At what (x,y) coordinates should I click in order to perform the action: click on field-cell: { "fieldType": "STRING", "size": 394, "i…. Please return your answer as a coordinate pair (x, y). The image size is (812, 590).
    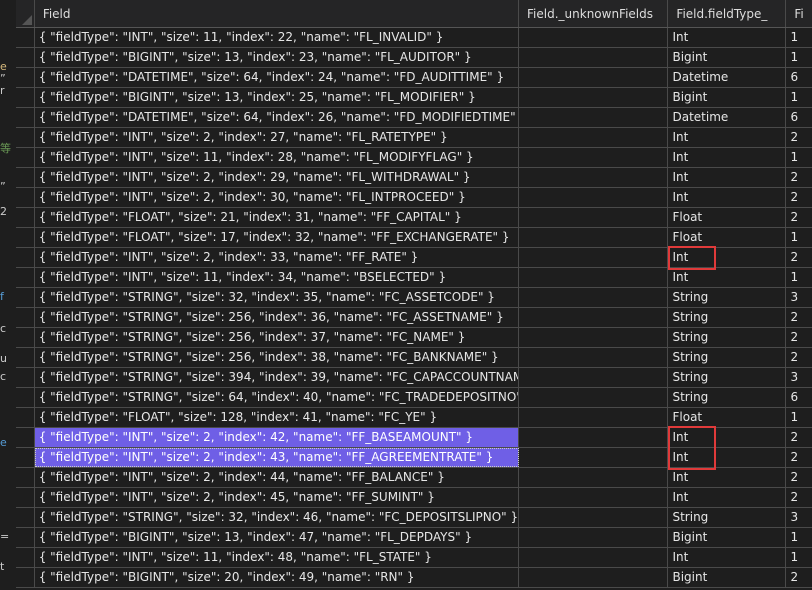
    Looking at the image, I should click on (277, 377).